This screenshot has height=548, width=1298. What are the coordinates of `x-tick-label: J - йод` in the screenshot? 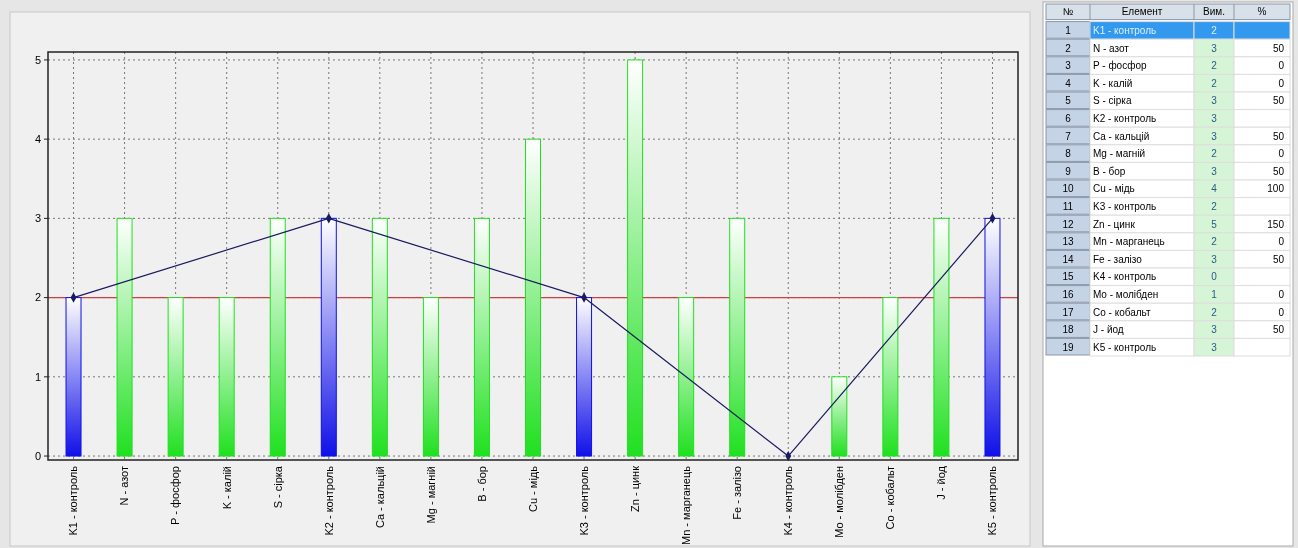 It's located at (941, 482).